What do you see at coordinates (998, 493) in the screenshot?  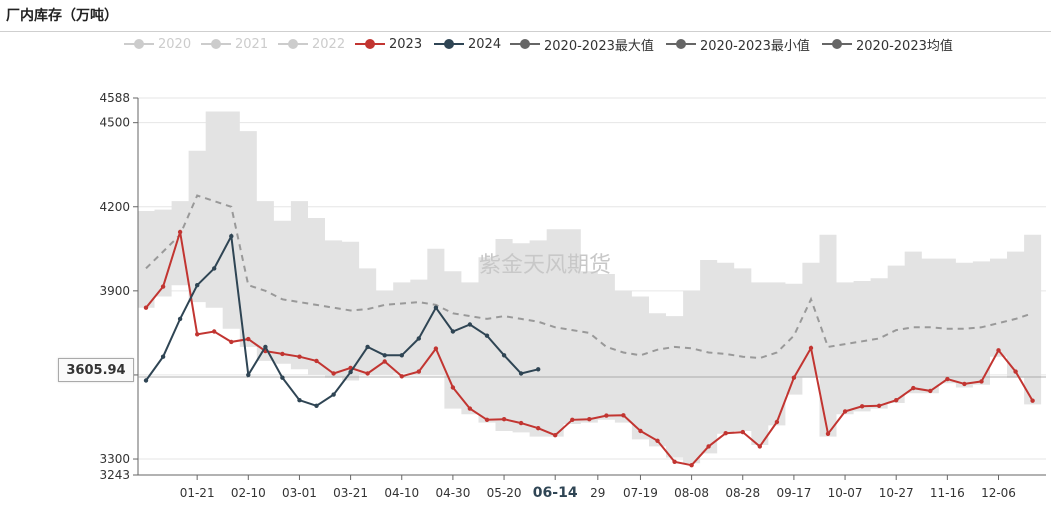 I see `x-tick-label: 12-06` at bounding box center [998, 493].